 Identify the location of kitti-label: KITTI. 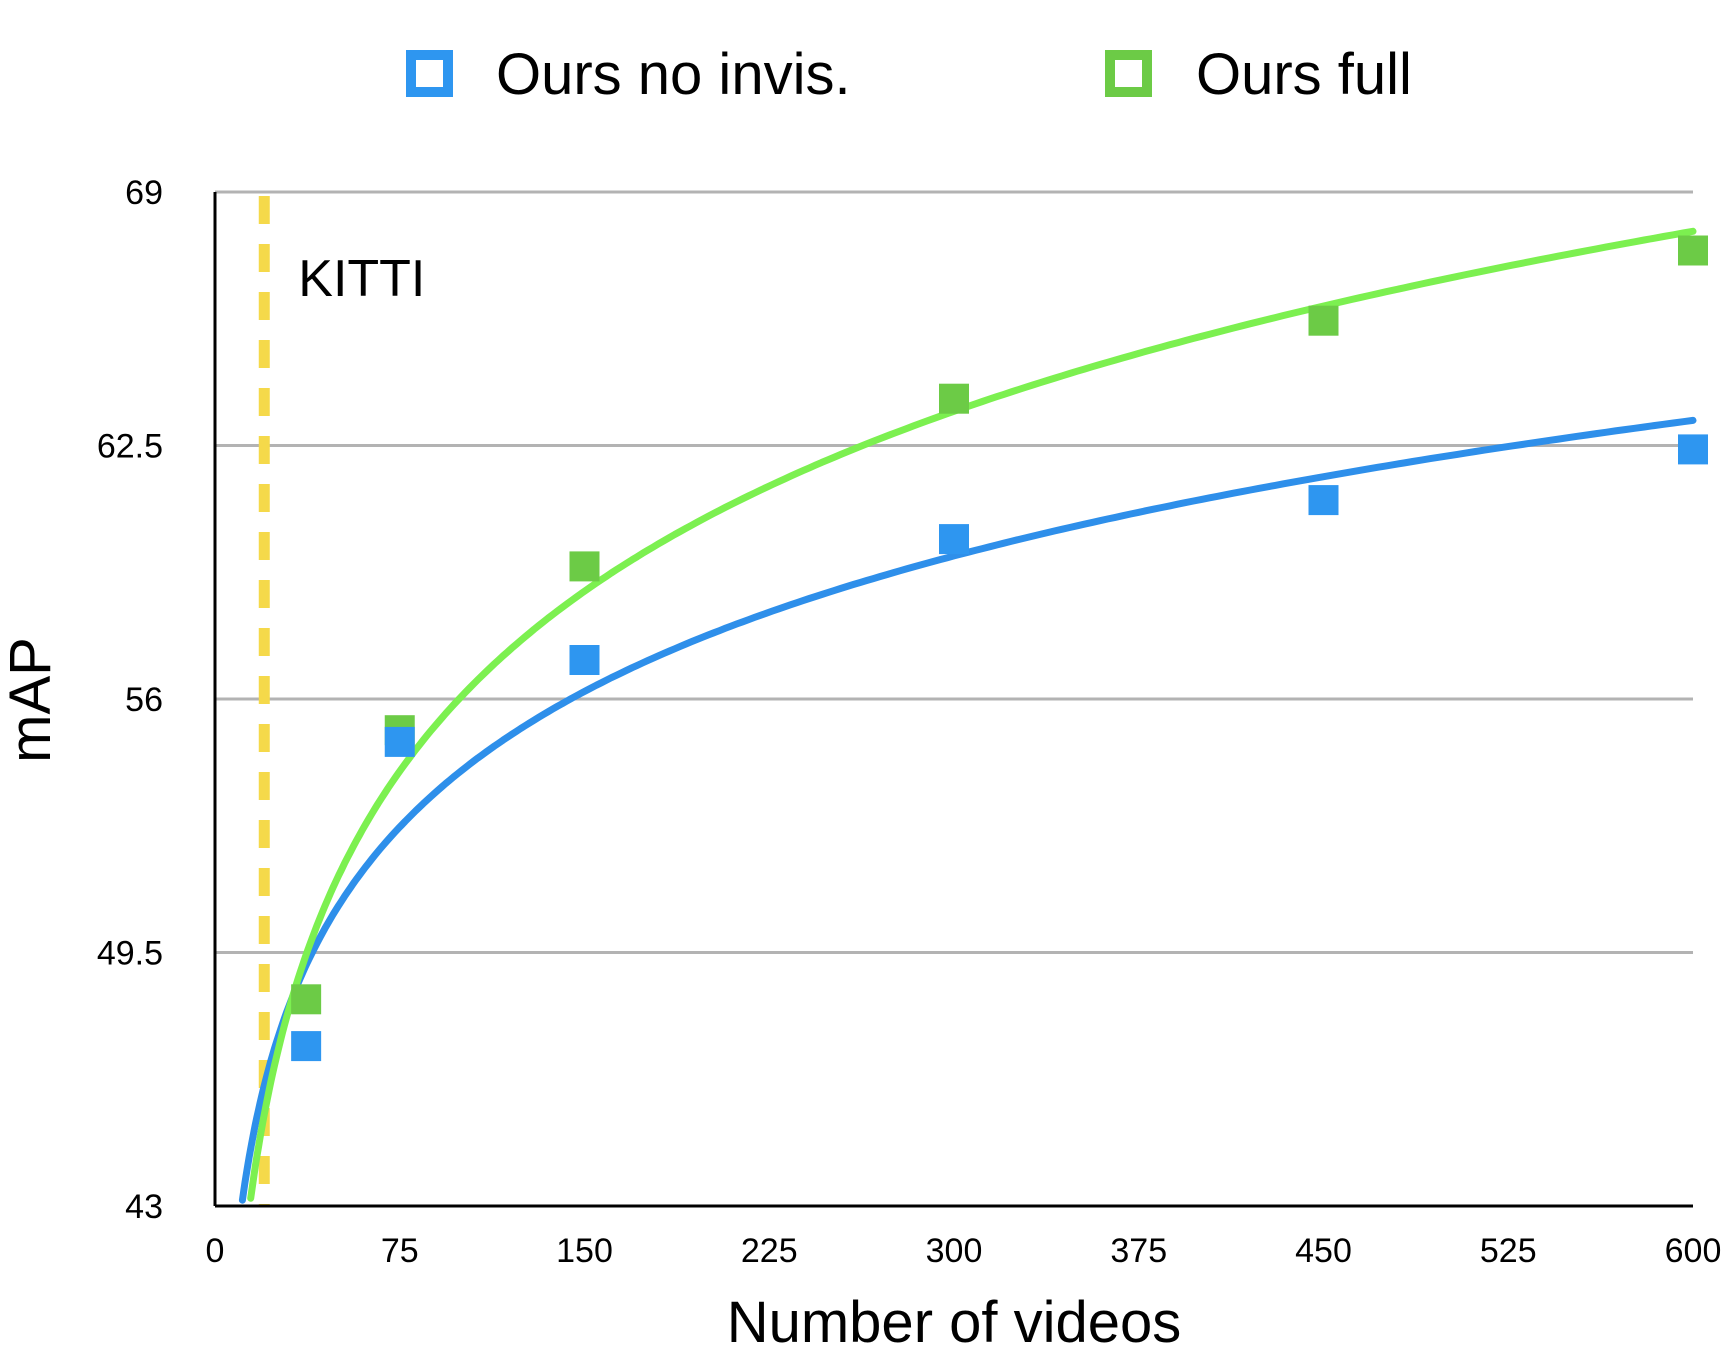
(361, 279).